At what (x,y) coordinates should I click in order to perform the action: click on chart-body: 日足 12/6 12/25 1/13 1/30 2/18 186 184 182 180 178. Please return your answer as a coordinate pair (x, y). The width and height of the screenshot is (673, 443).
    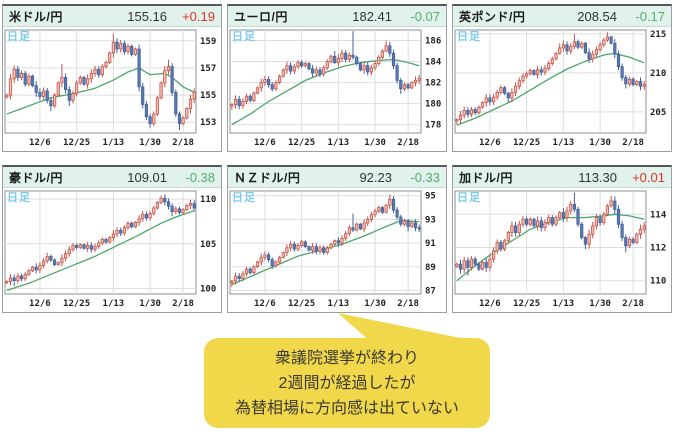
    Looking at the image, I should click on (337, 88).